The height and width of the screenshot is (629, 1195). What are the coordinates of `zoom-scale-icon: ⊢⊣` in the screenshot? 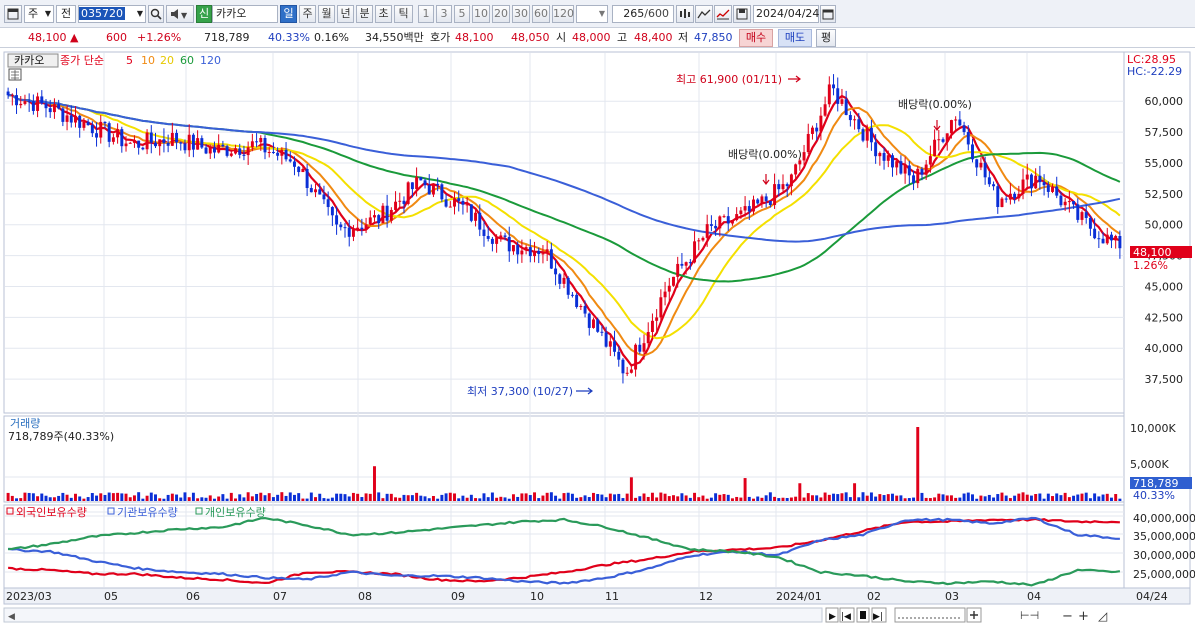 It's located at (1029, 615).